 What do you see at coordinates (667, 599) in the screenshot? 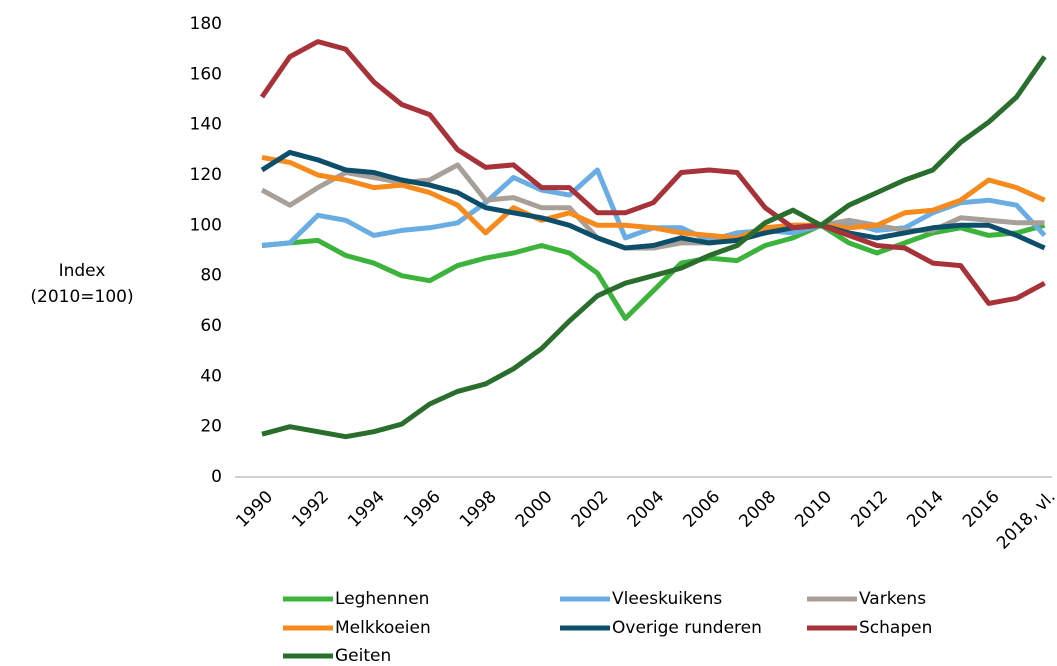
I see `legend-label: Vleeskuikens` at bounding box center [667, 599].